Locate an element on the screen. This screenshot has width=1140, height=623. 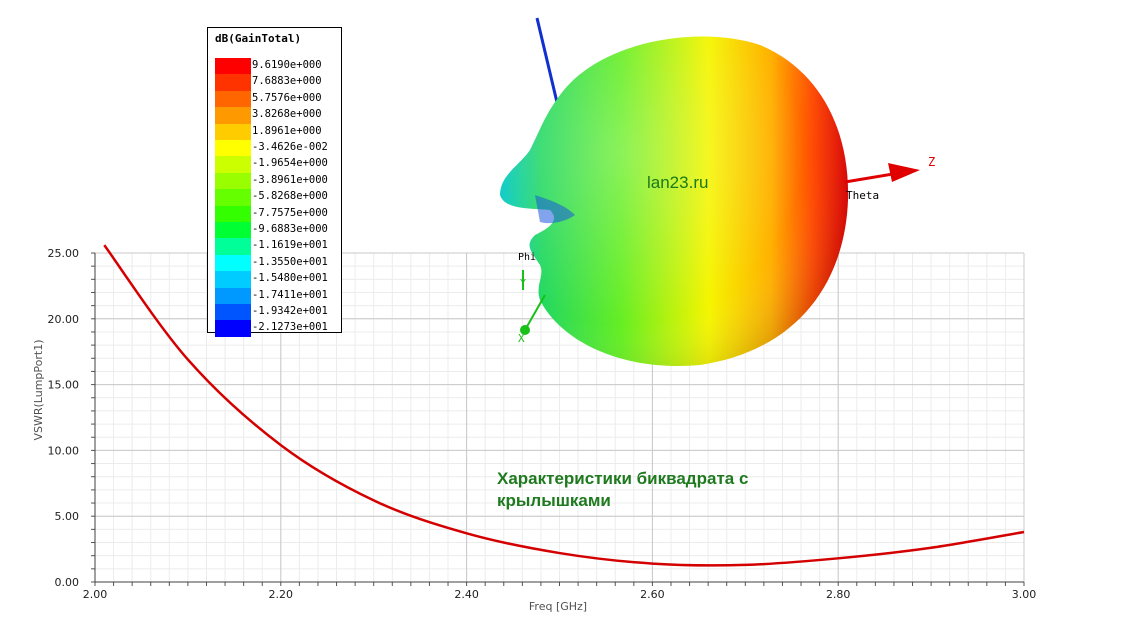
x-tick-label: 2.80 is located at coordinates (838, 594).